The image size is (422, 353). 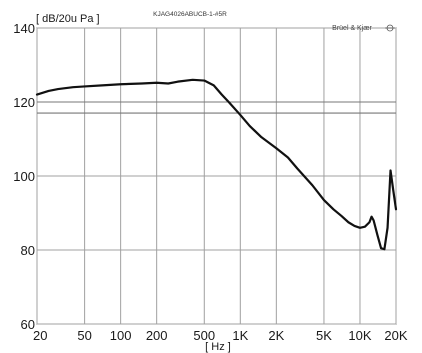 I want to click on x-axis-label: [ Hz ], so click(x=218, y=347).